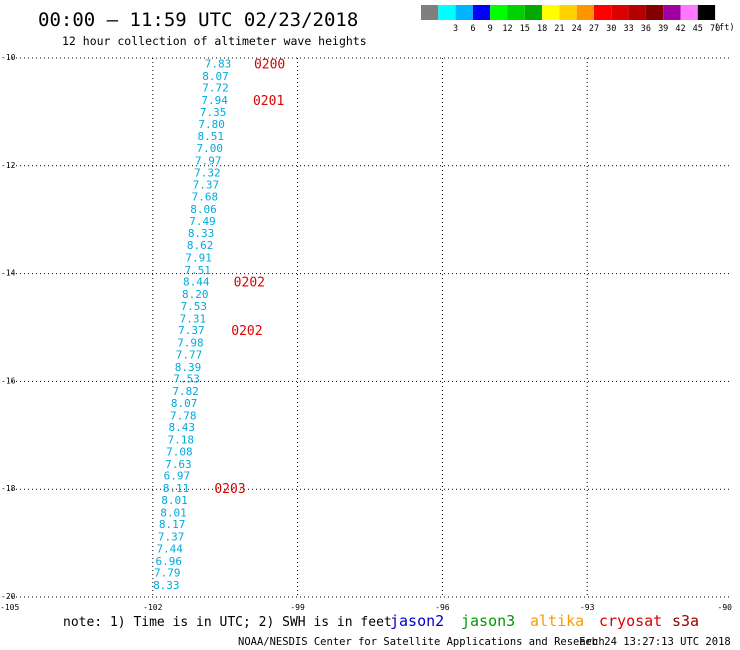  I want to click on satellite-legend-entry: jason2, so click(417, 621).